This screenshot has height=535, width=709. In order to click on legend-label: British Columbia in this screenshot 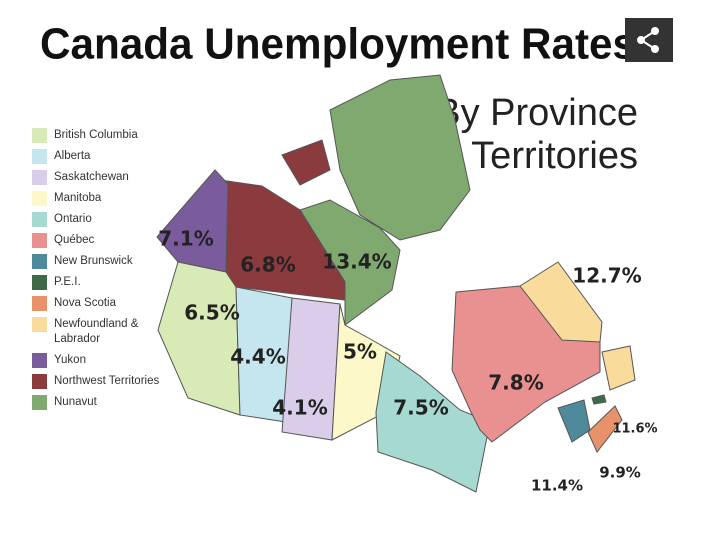, I will do `click(96, 135)`.